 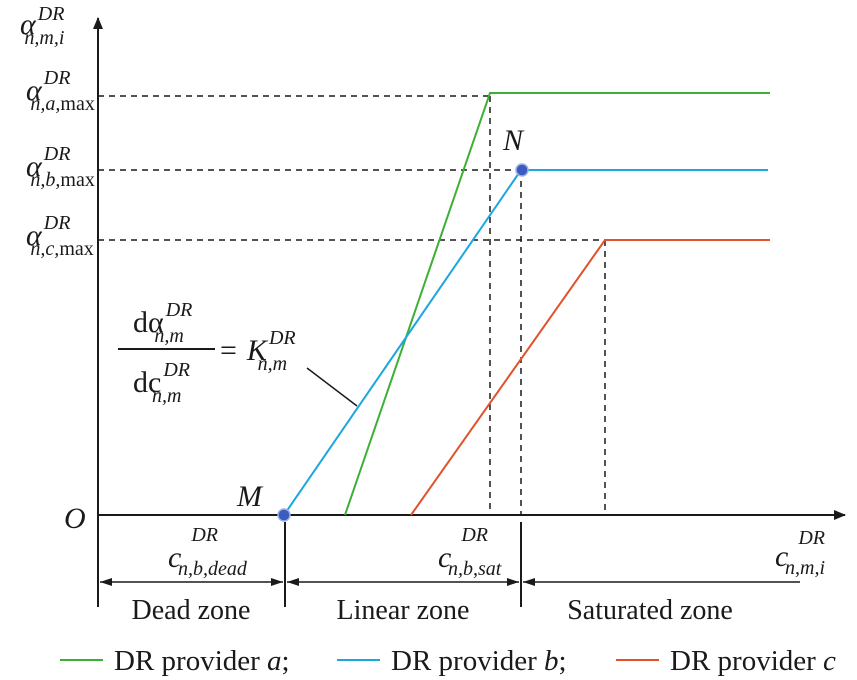 What do you see at coordinates (332, 387) in the screenshot?
I see `formula-leader-line` at bounding box center [332, 387].